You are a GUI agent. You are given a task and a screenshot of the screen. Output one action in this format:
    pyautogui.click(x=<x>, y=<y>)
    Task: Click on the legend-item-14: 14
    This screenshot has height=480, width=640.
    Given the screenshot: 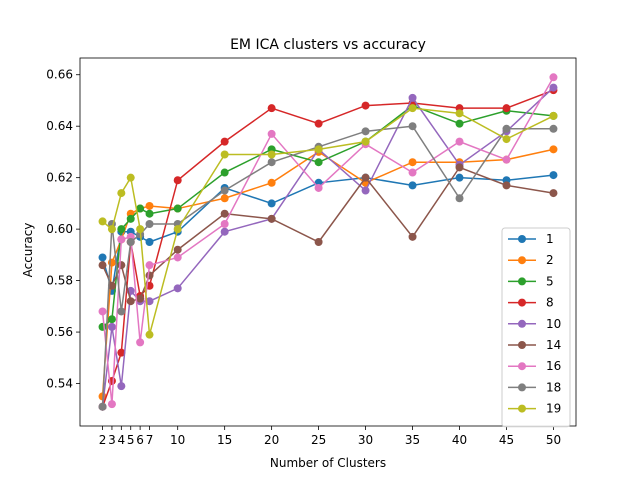 What is the action you would take?
    pyautogui.click(x=534, y=345)
    